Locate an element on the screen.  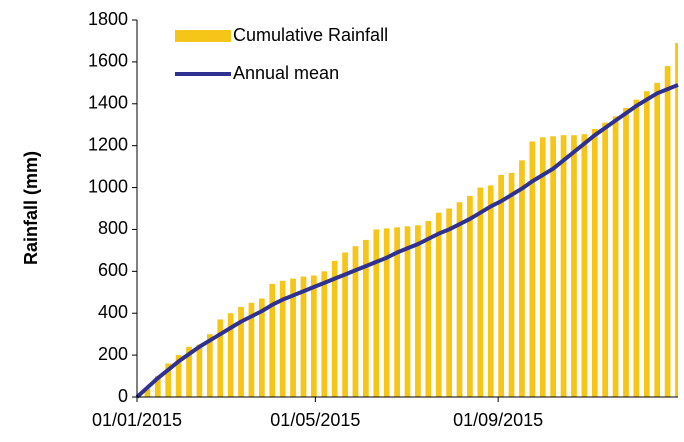
y-tick-label: 600 is located at coordinates (113, 270).